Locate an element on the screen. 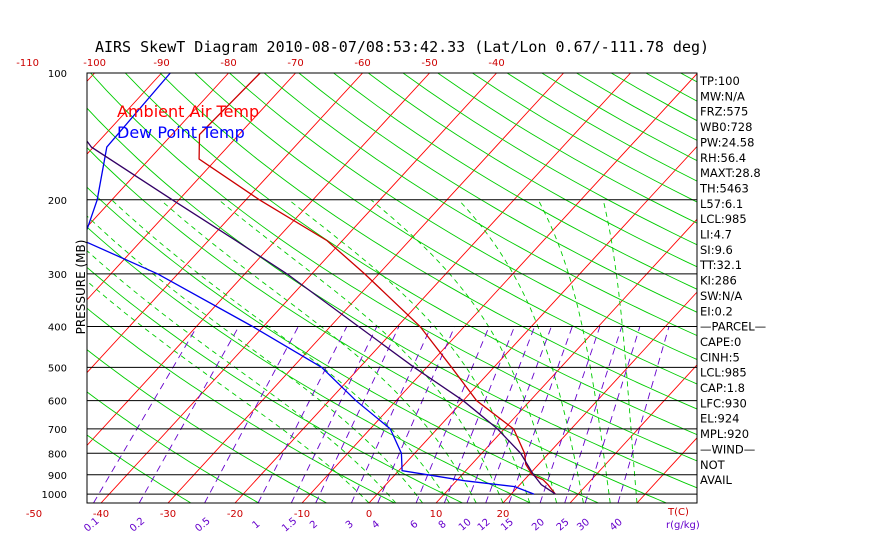  pressure-tick-label: 600 is located at coordinates (57, 402).